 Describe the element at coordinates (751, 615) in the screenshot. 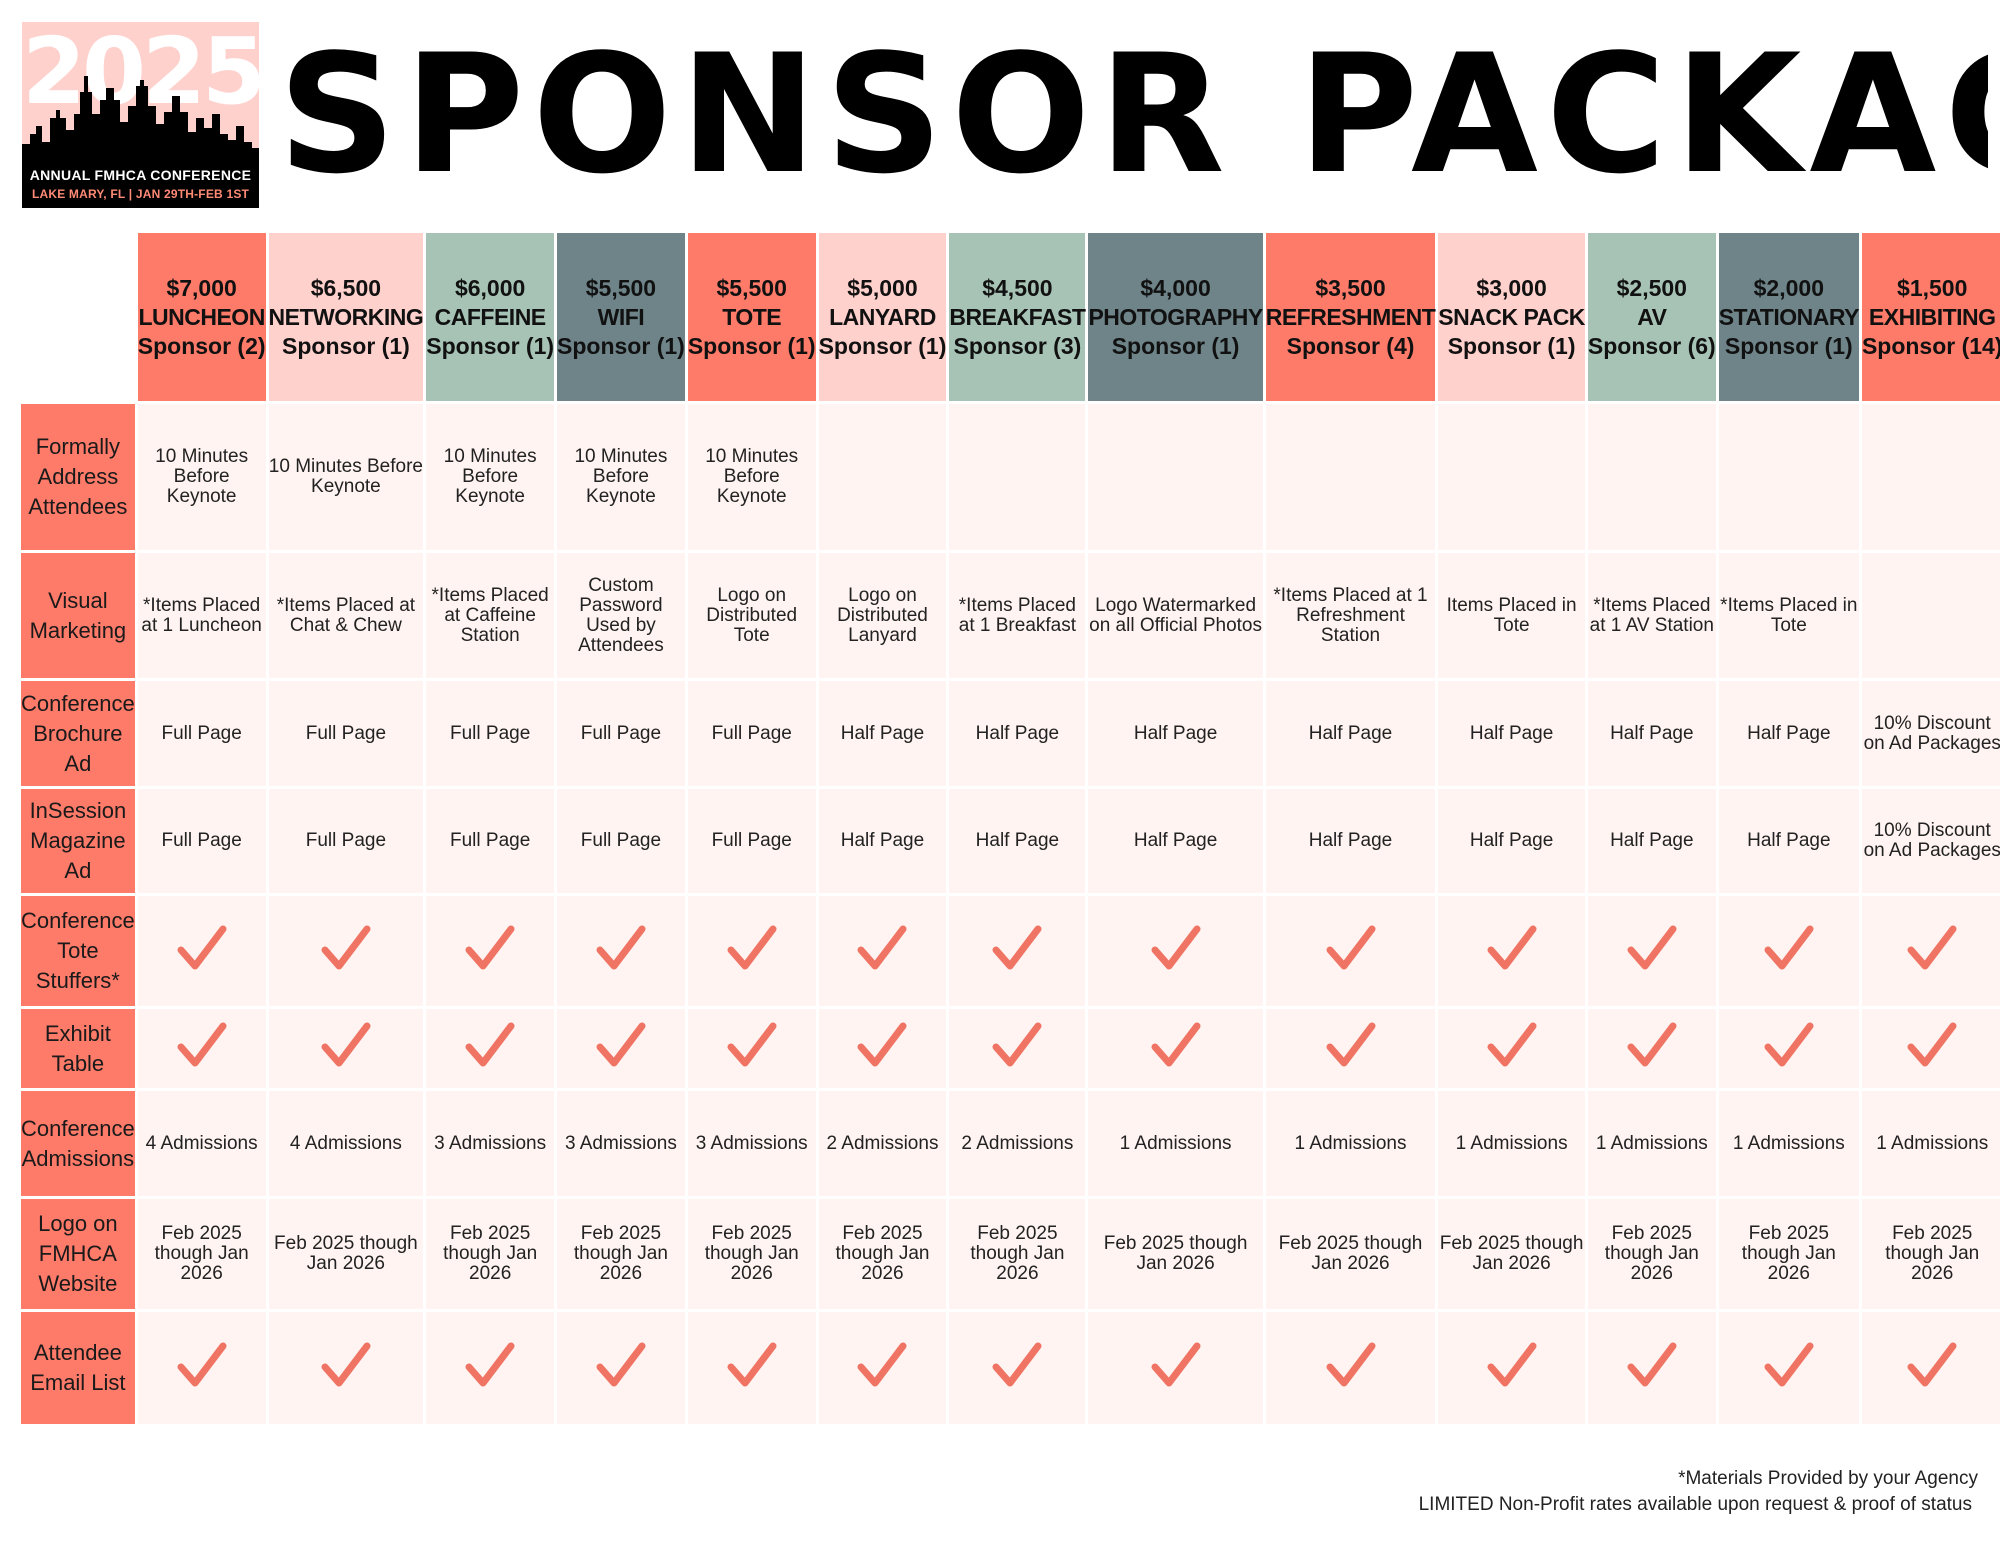

I see `benefit-value: Logo on Distributed Tote` at that location.